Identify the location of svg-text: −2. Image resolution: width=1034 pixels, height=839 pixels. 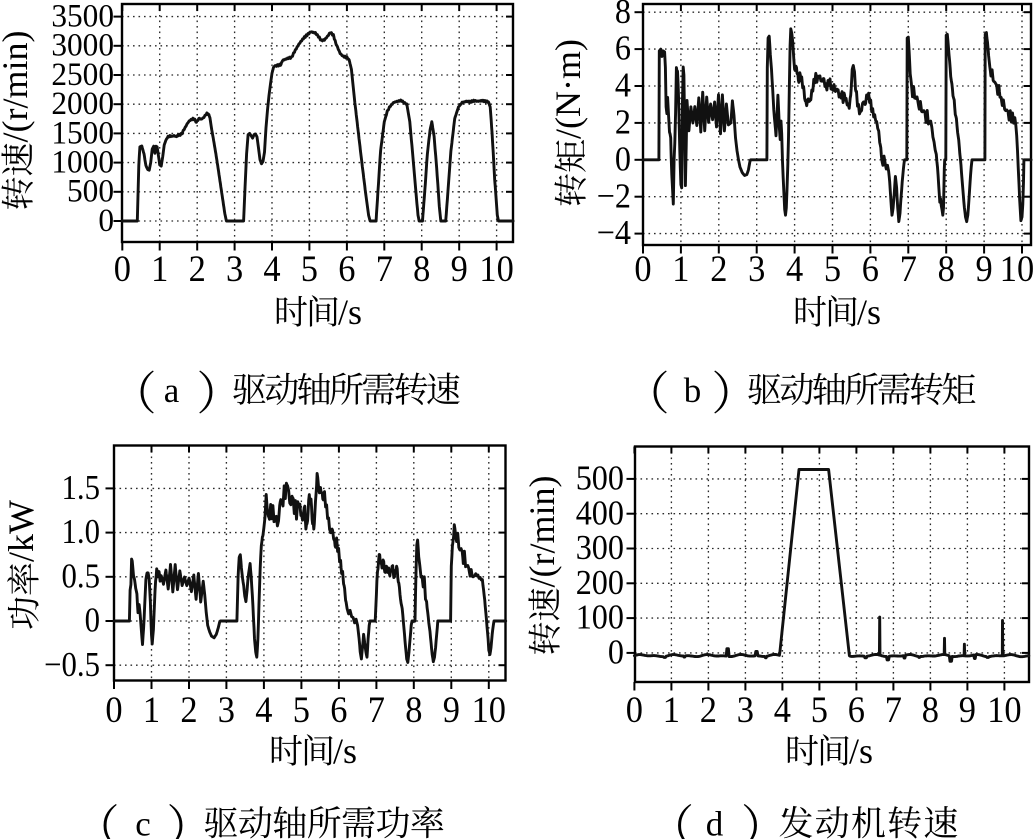
(614, 196).